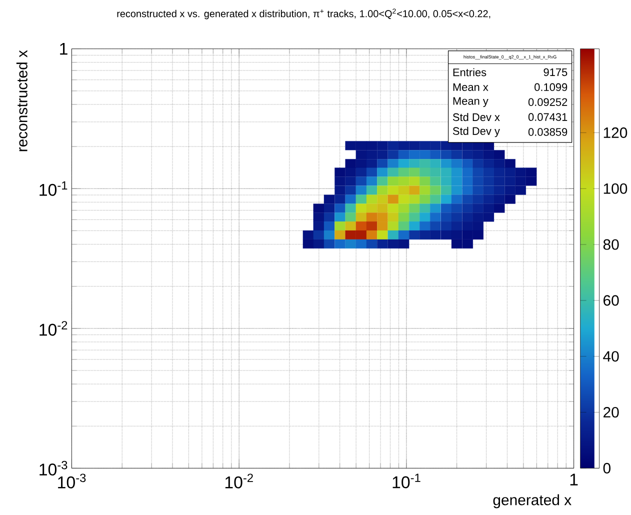  Describe the element at coordinates (406, 481) in the screenshot. I see `x-tick-label: 10$^{-1}$` at that location.